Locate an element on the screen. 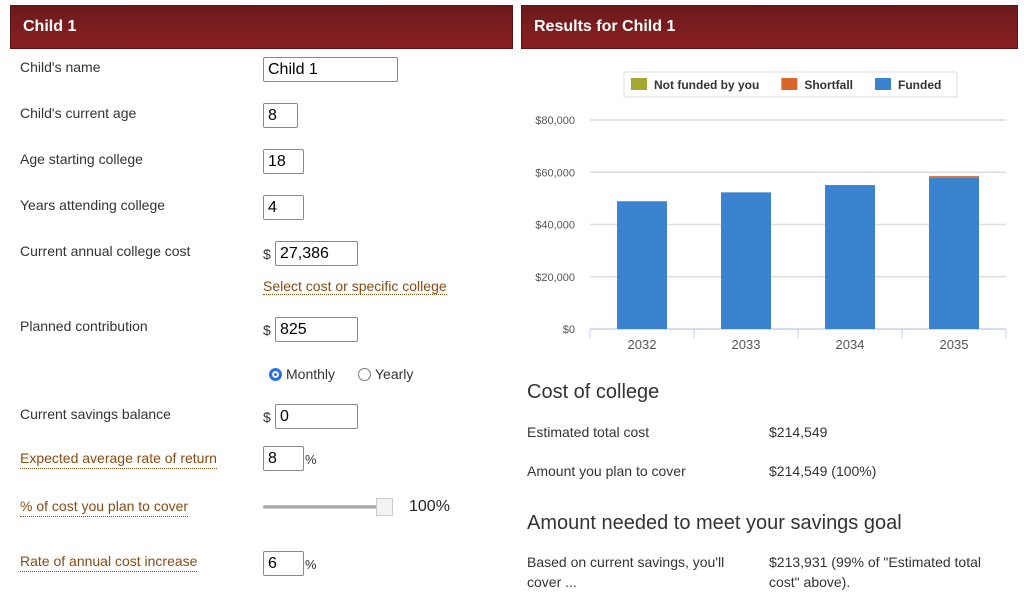 This screenshot has width=1024, height=592. childs-name-label: Child's name is located at coordinates (60, 67).